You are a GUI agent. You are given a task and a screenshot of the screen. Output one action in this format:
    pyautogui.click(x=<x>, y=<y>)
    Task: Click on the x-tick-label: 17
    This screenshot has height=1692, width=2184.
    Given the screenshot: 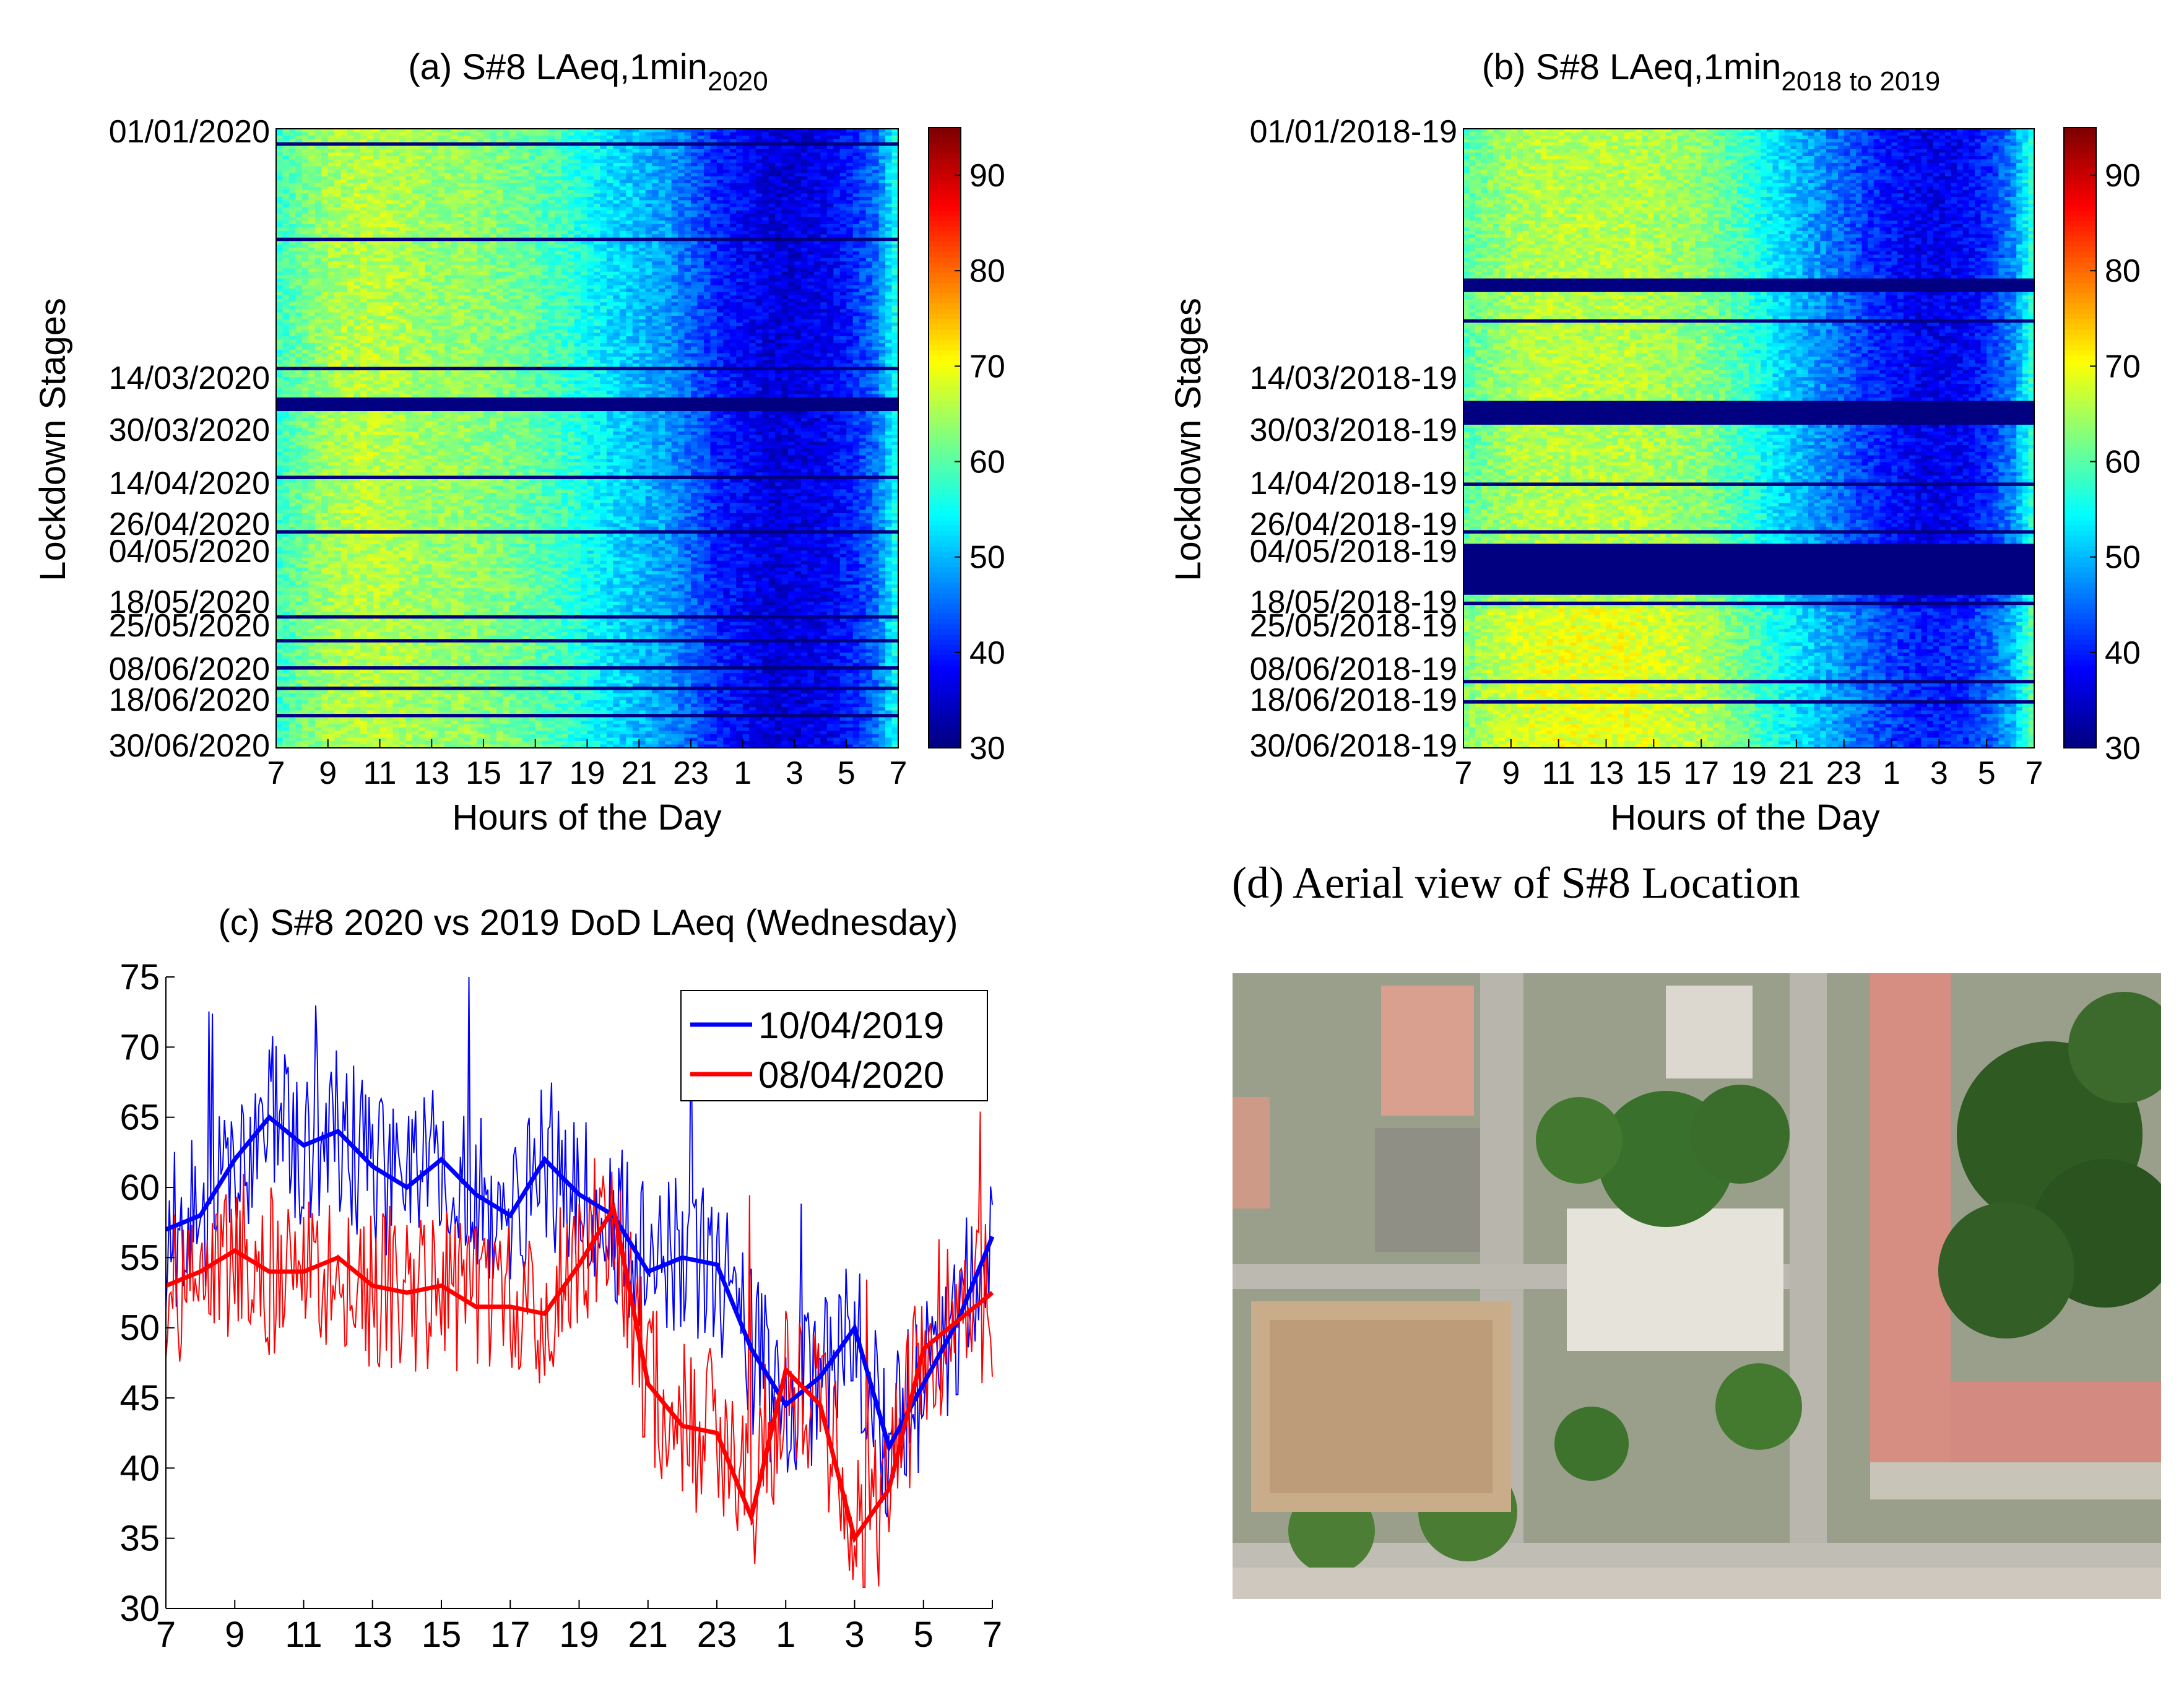 What is the action you would take?
    pyautogui.click(x=511, y=1635)
    